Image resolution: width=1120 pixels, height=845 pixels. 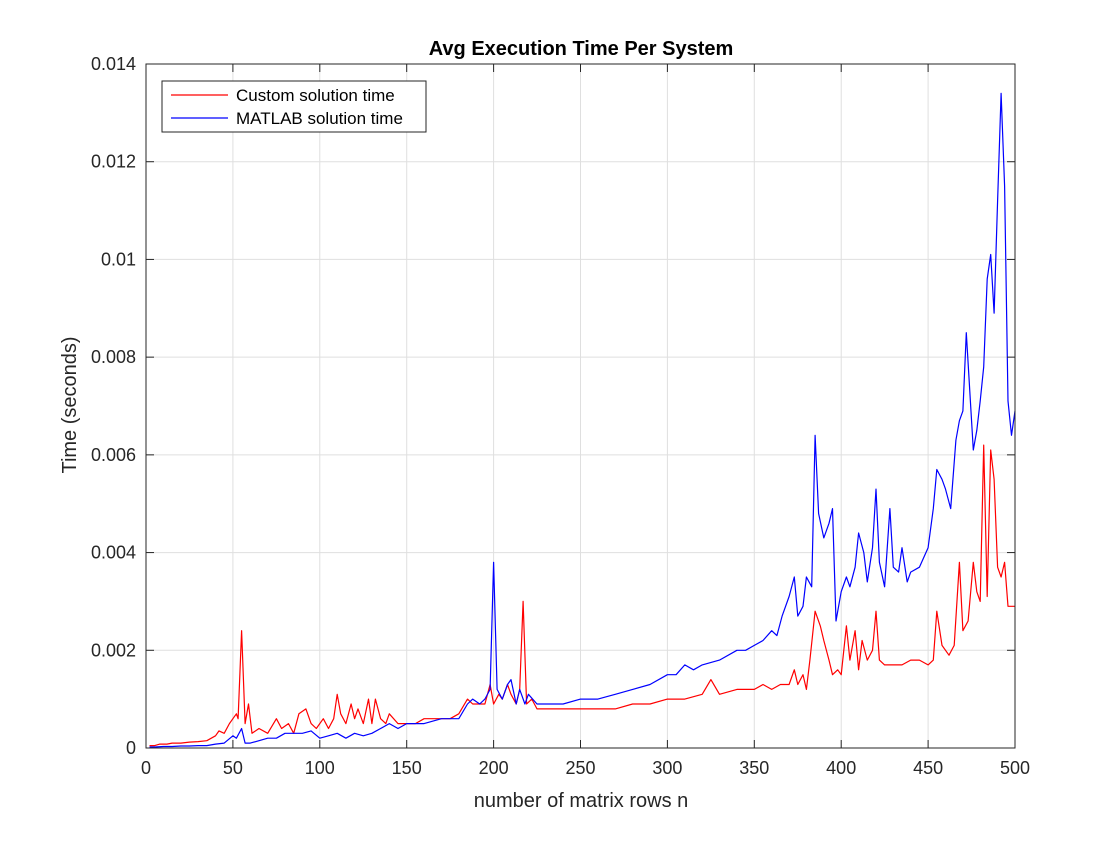 I want to click on x-tick-label: 500, so click(x=1015, y=768).